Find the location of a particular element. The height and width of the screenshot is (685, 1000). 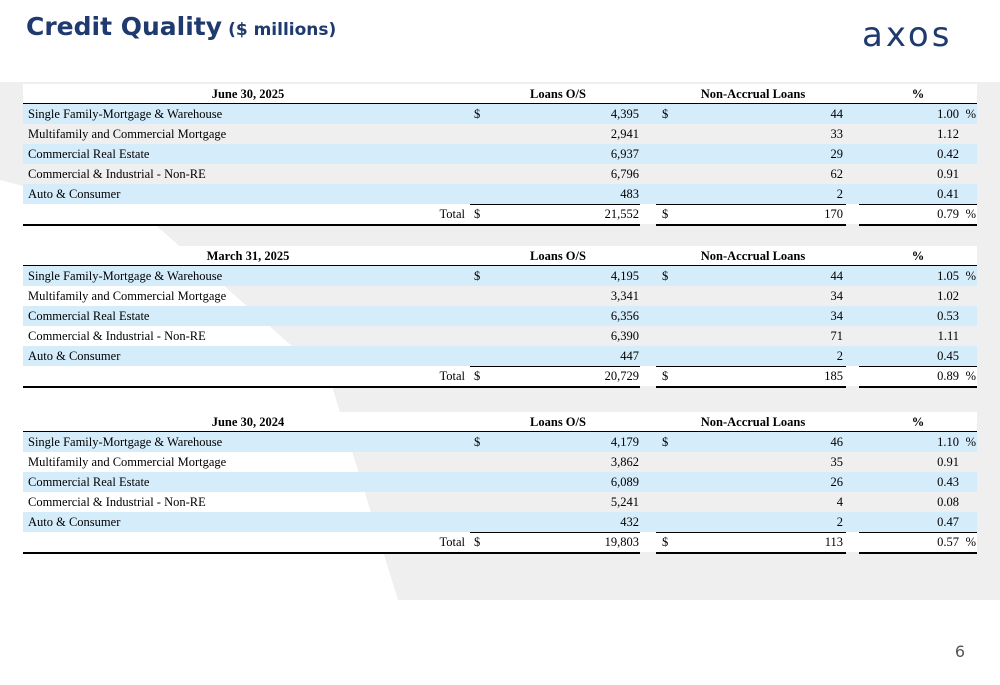

pct-value: 0.08 is located at coordinates (948, 502).